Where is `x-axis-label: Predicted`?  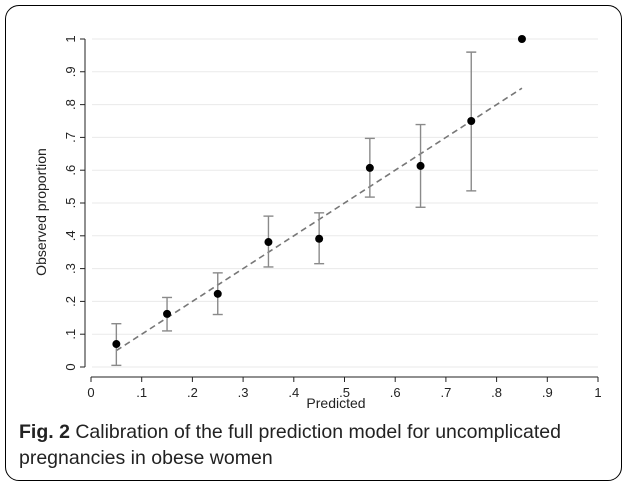 x-axis-label: Predicted is located at coordinates (335, 403).